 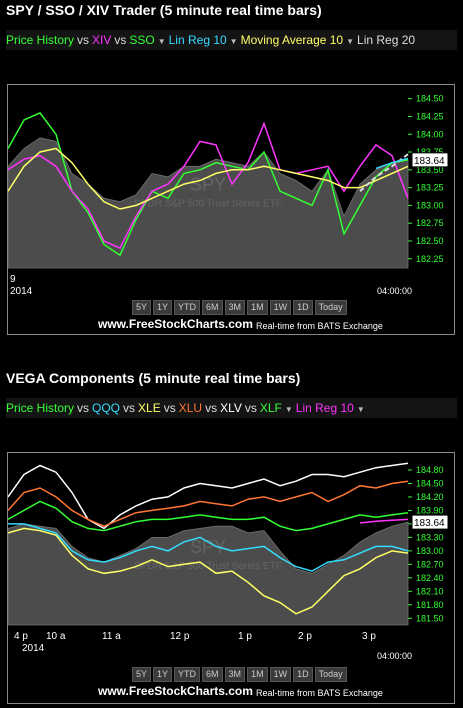 What do you see at coordinates (142, 40) in the screenshot?
I see `legend-item: SSO` at bounding box center [142, 40].